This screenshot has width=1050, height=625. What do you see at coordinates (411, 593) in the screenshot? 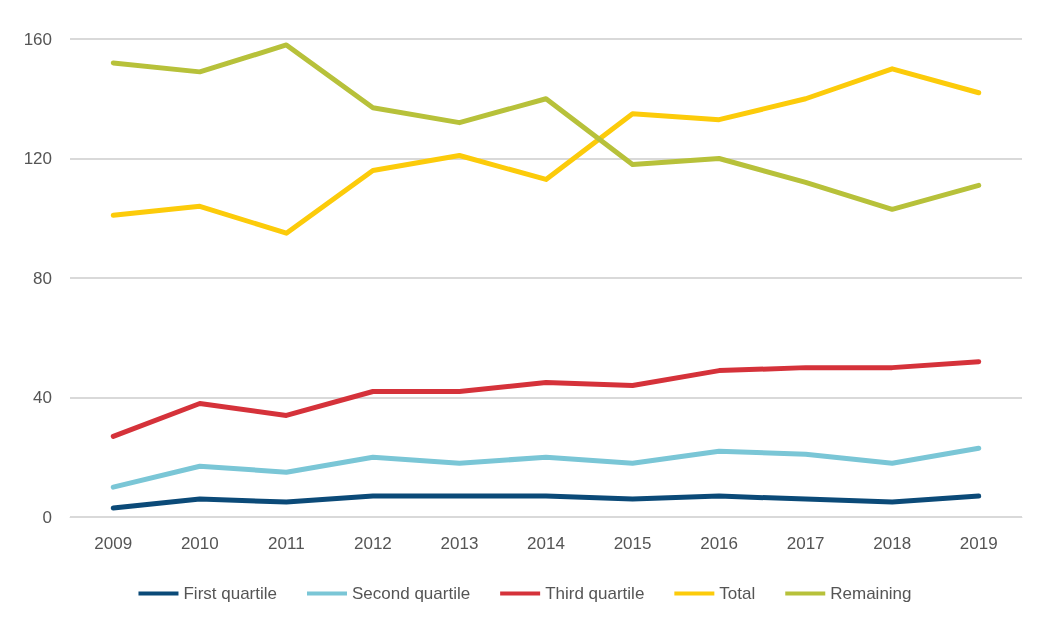
I see `legend-label: Second quartile` at bounding box center [411, 593].